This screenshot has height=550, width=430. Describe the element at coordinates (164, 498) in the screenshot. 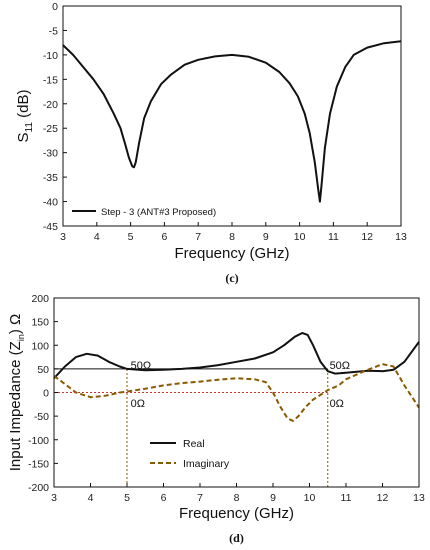

I see `chart-d-x-tick-label: 6` at that location.